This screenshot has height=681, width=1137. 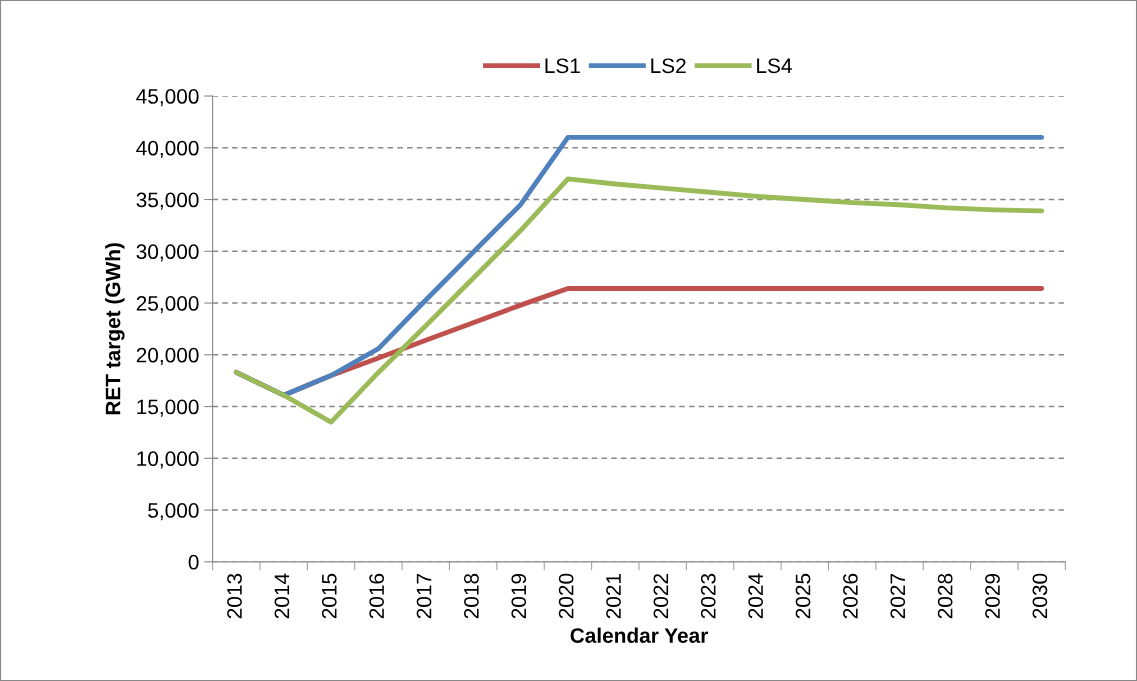 I want to click on x-tick-label: 2020, so click(x=566, y=596).